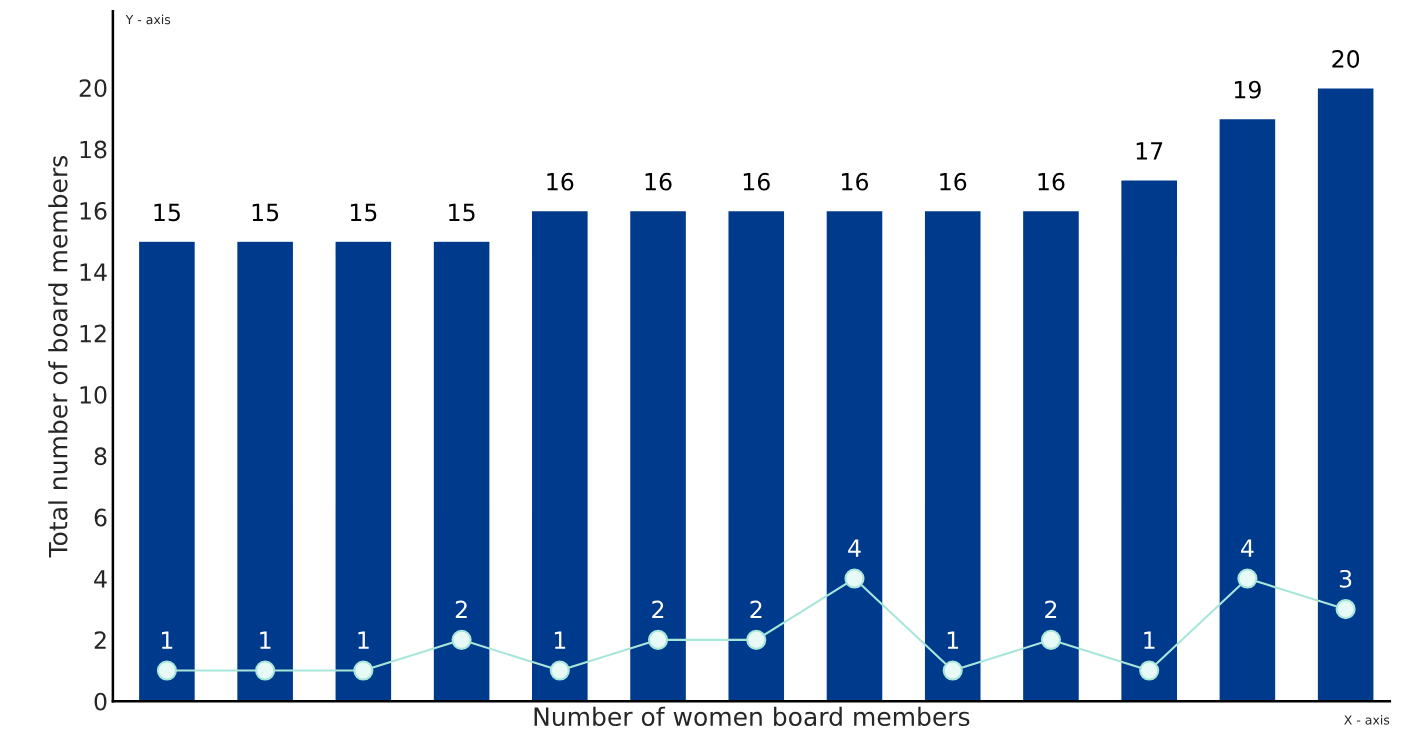  Describe the element at coordinates (1346, 59) in the screenshot. I see `data-label: 20` at that location.